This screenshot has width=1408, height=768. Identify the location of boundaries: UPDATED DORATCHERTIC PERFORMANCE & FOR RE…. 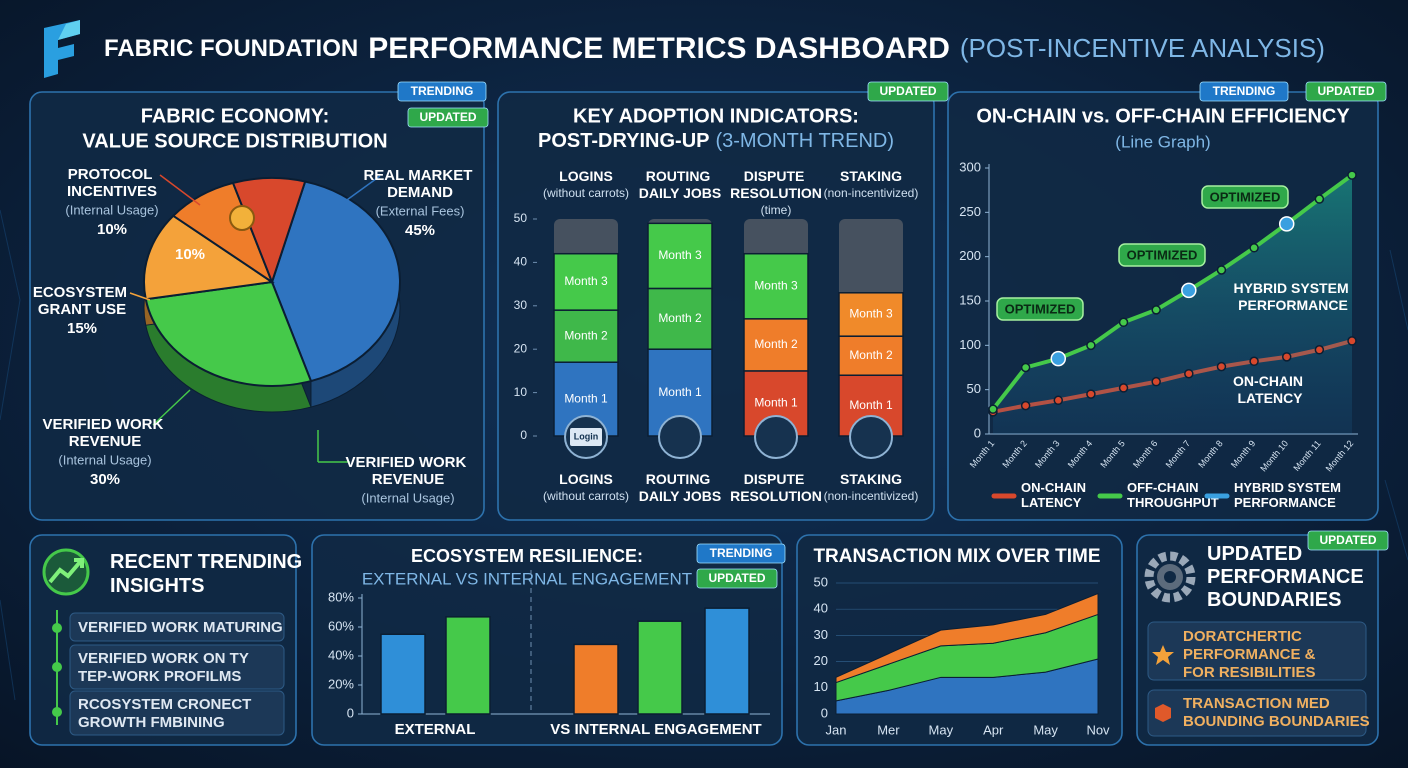
(1268, 633).